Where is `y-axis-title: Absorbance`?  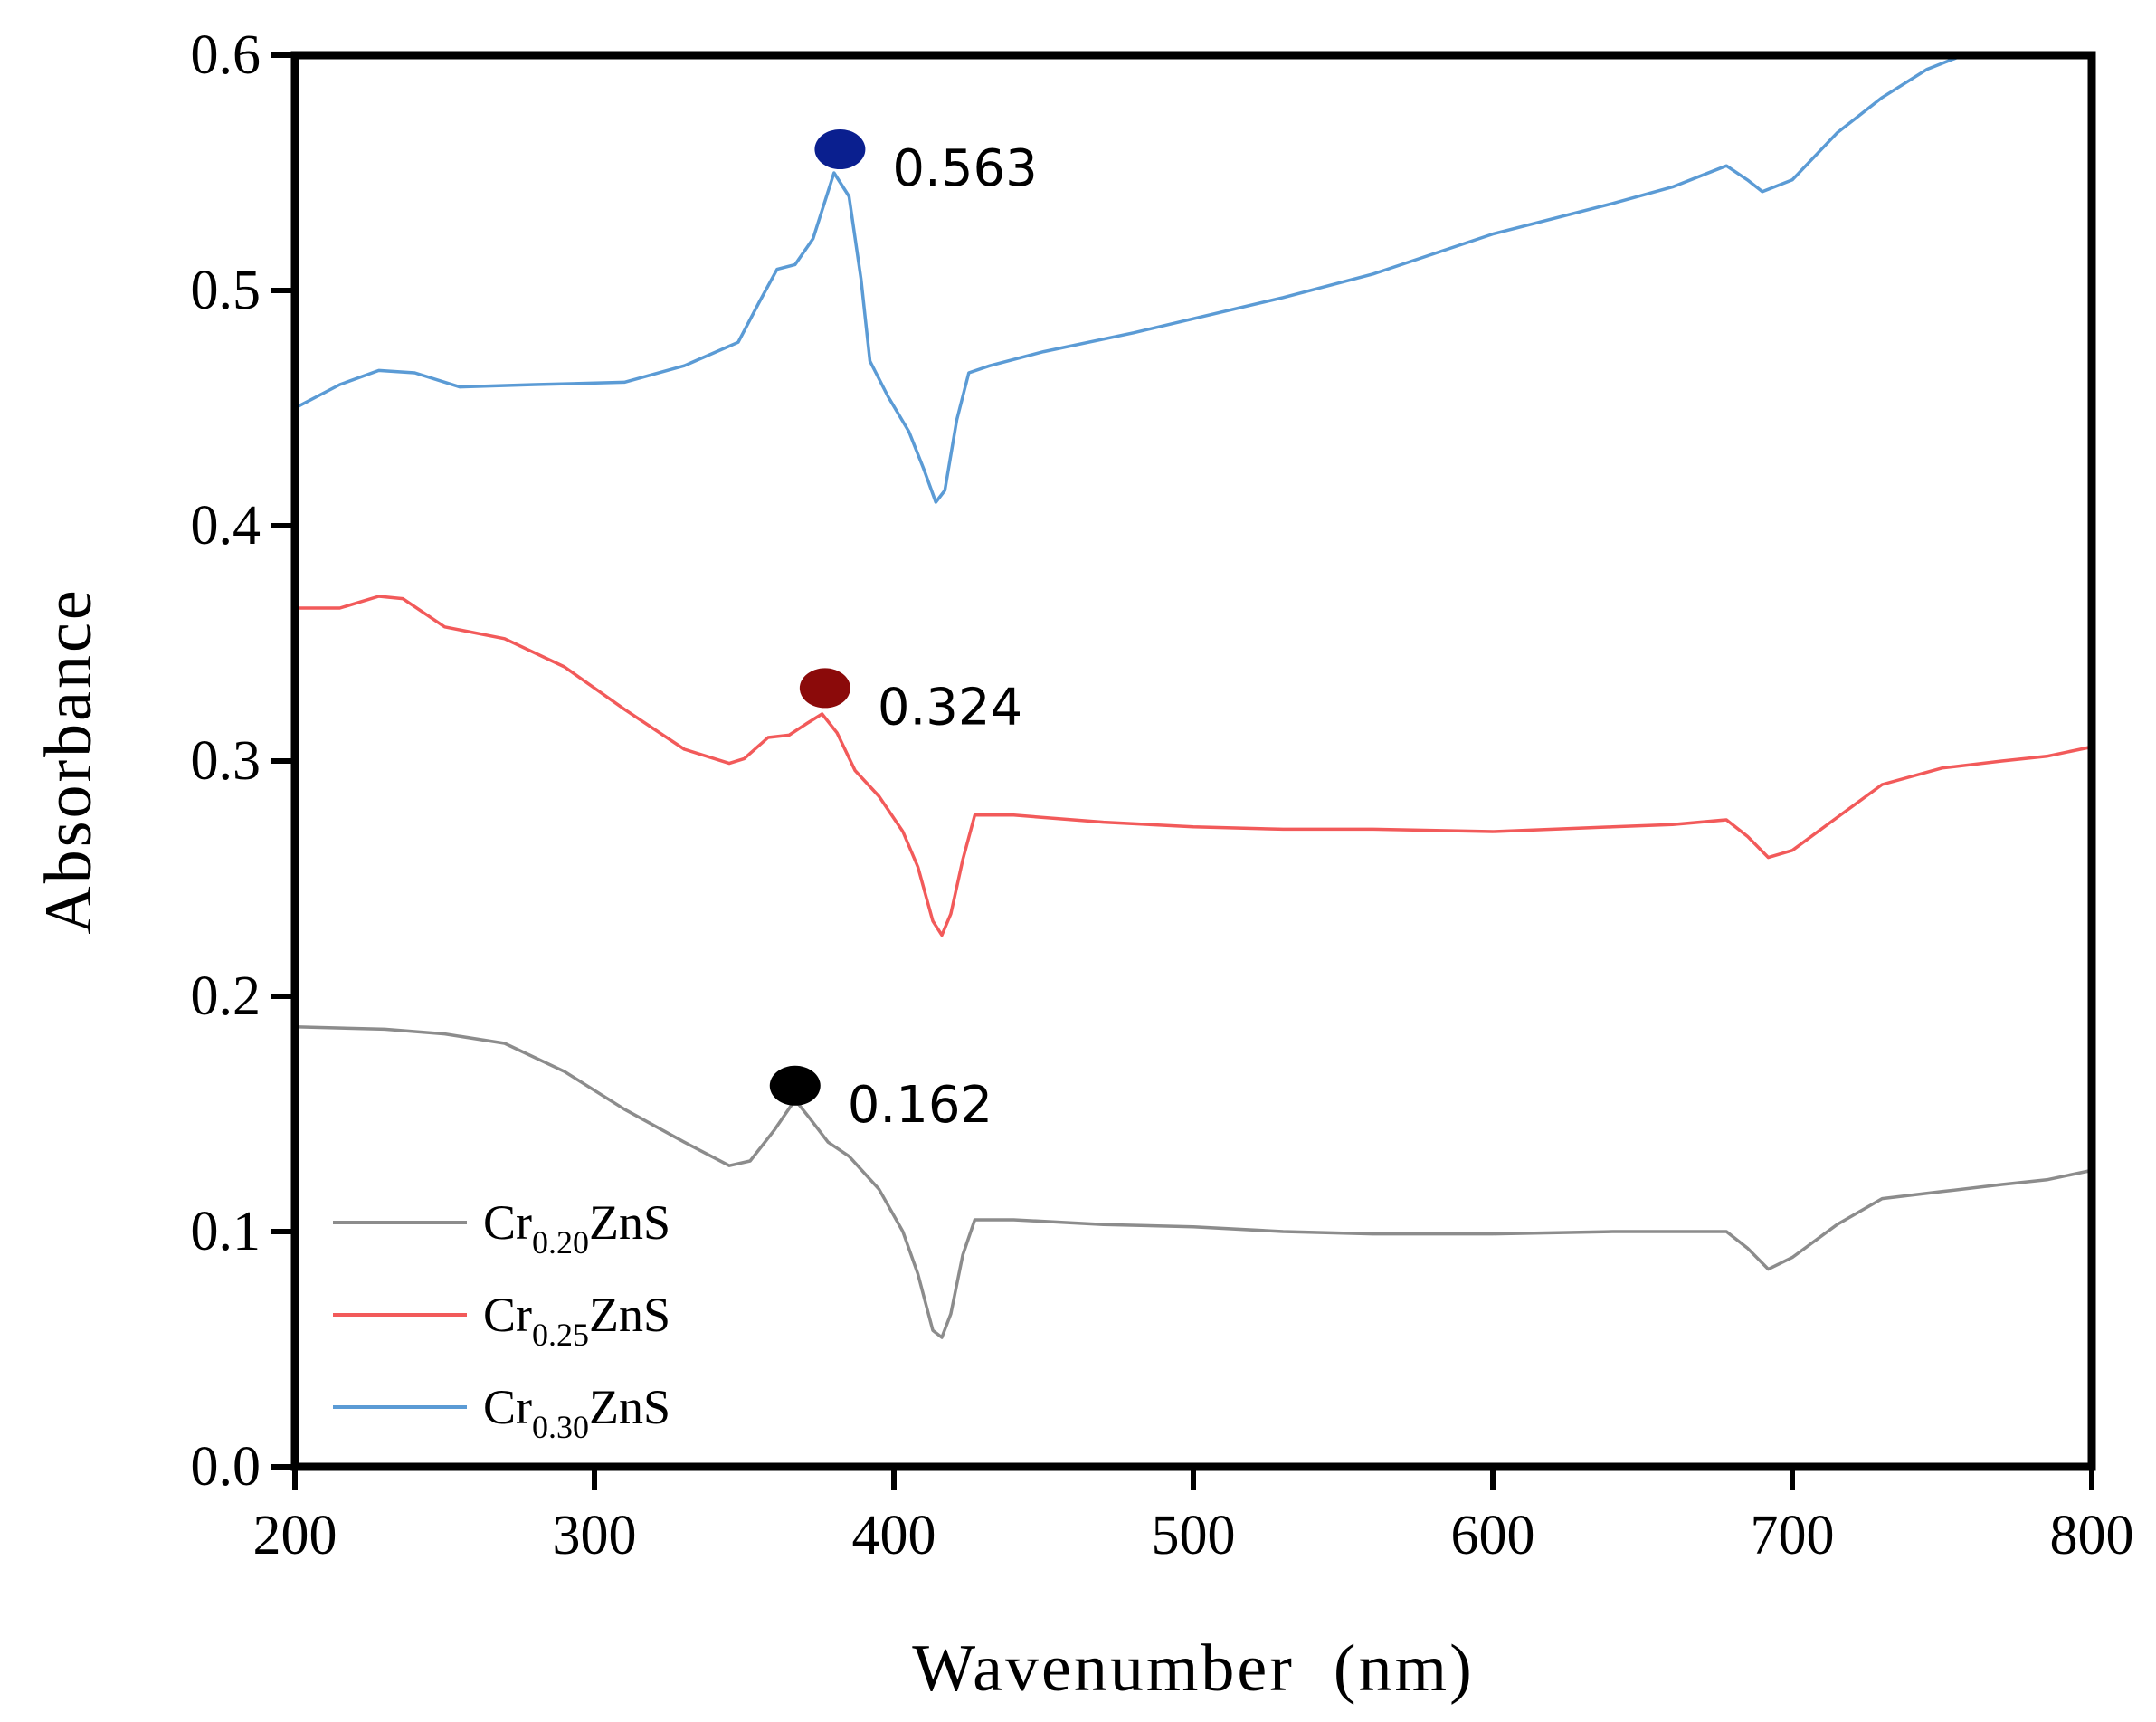
y-axis-title: Absorbance is located at coordinates (69, 760).